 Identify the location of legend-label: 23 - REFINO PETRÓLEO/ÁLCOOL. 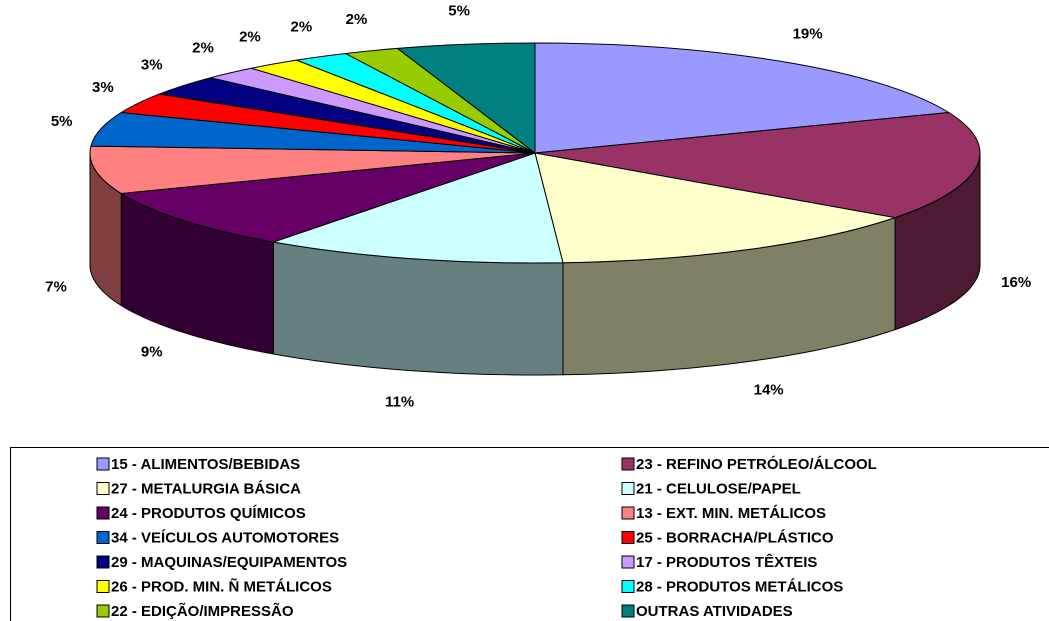
(756, 464).